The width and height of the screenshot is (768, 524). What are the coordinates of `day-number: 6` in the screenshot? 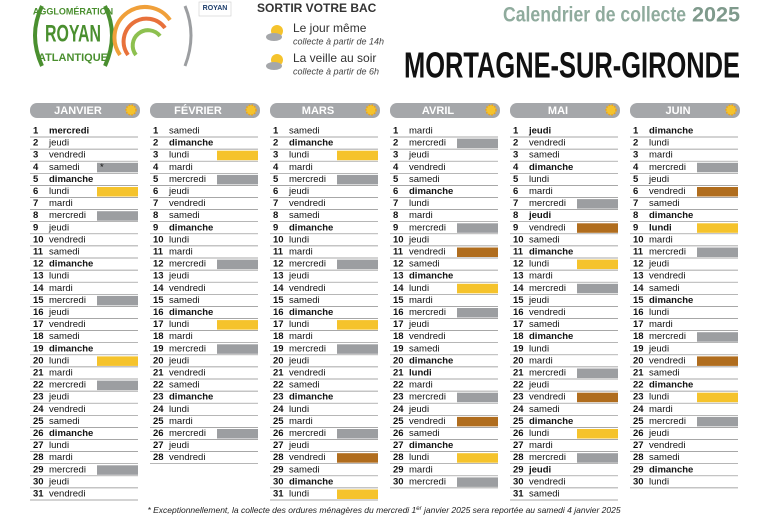 It's located at (635, 191).